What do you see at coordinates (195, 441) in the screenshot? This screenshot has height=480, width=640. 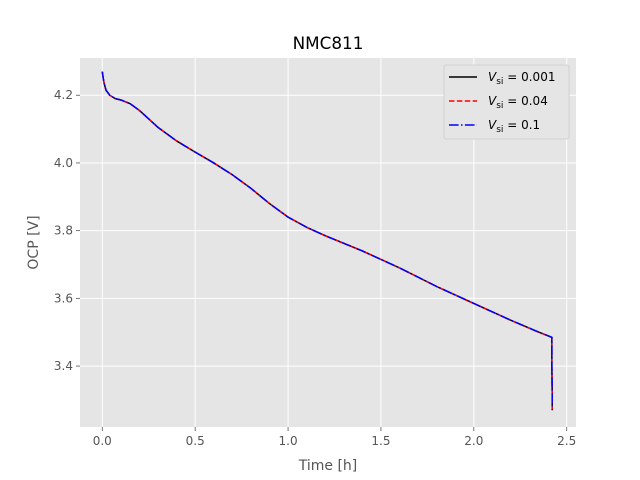 I see `x-tick-label: 0.5` at bounding box center [195, 441].